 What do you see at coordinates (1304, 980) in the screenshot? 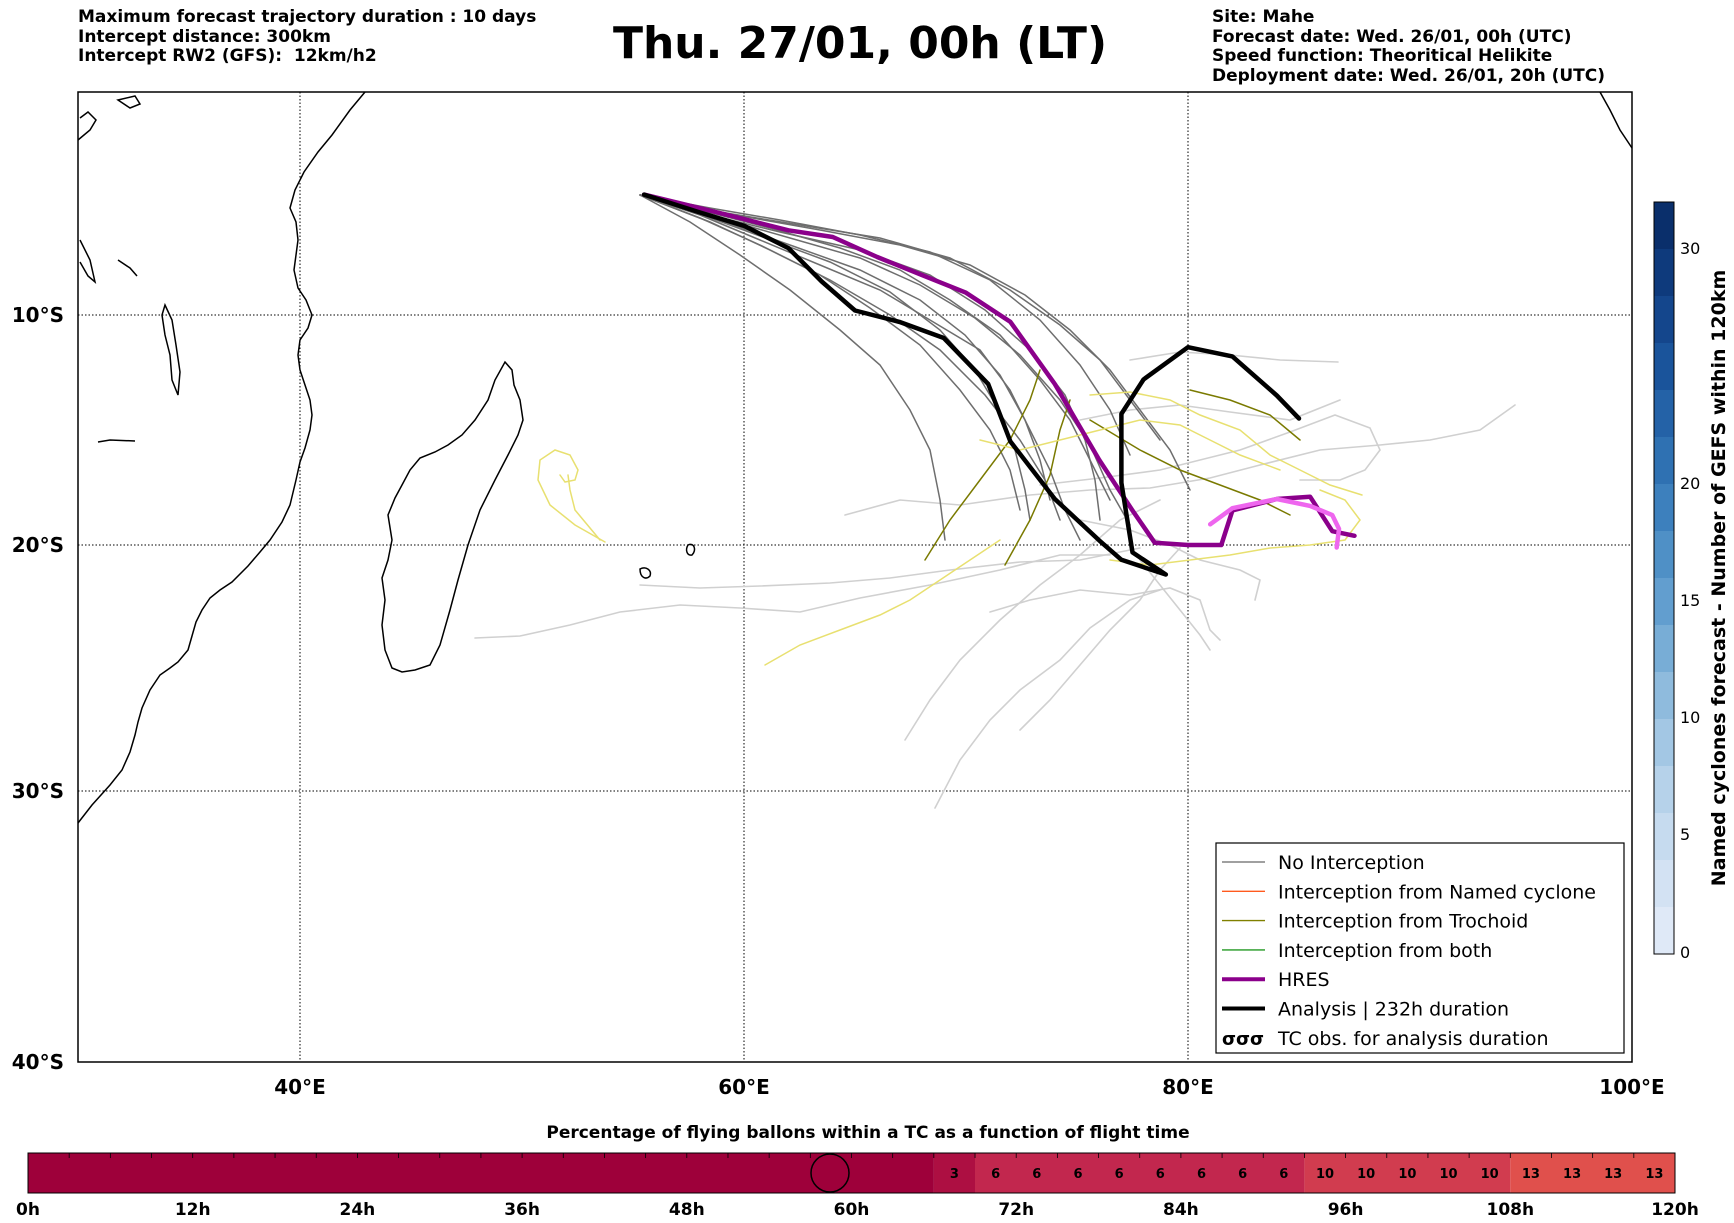
I see `legend-label-4: HRES` at bounding box center [1304, 980].